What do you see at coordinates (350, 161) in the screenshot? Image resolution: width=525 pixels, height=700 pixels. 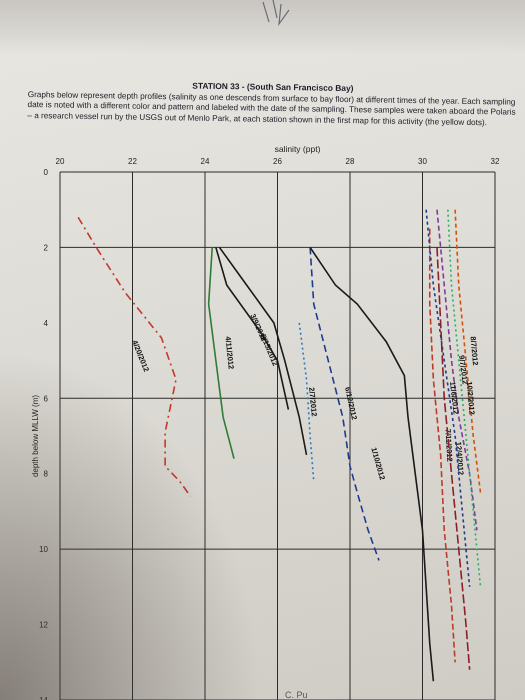 I see `x-tick-label: 28` at bounding box center [350, 161].